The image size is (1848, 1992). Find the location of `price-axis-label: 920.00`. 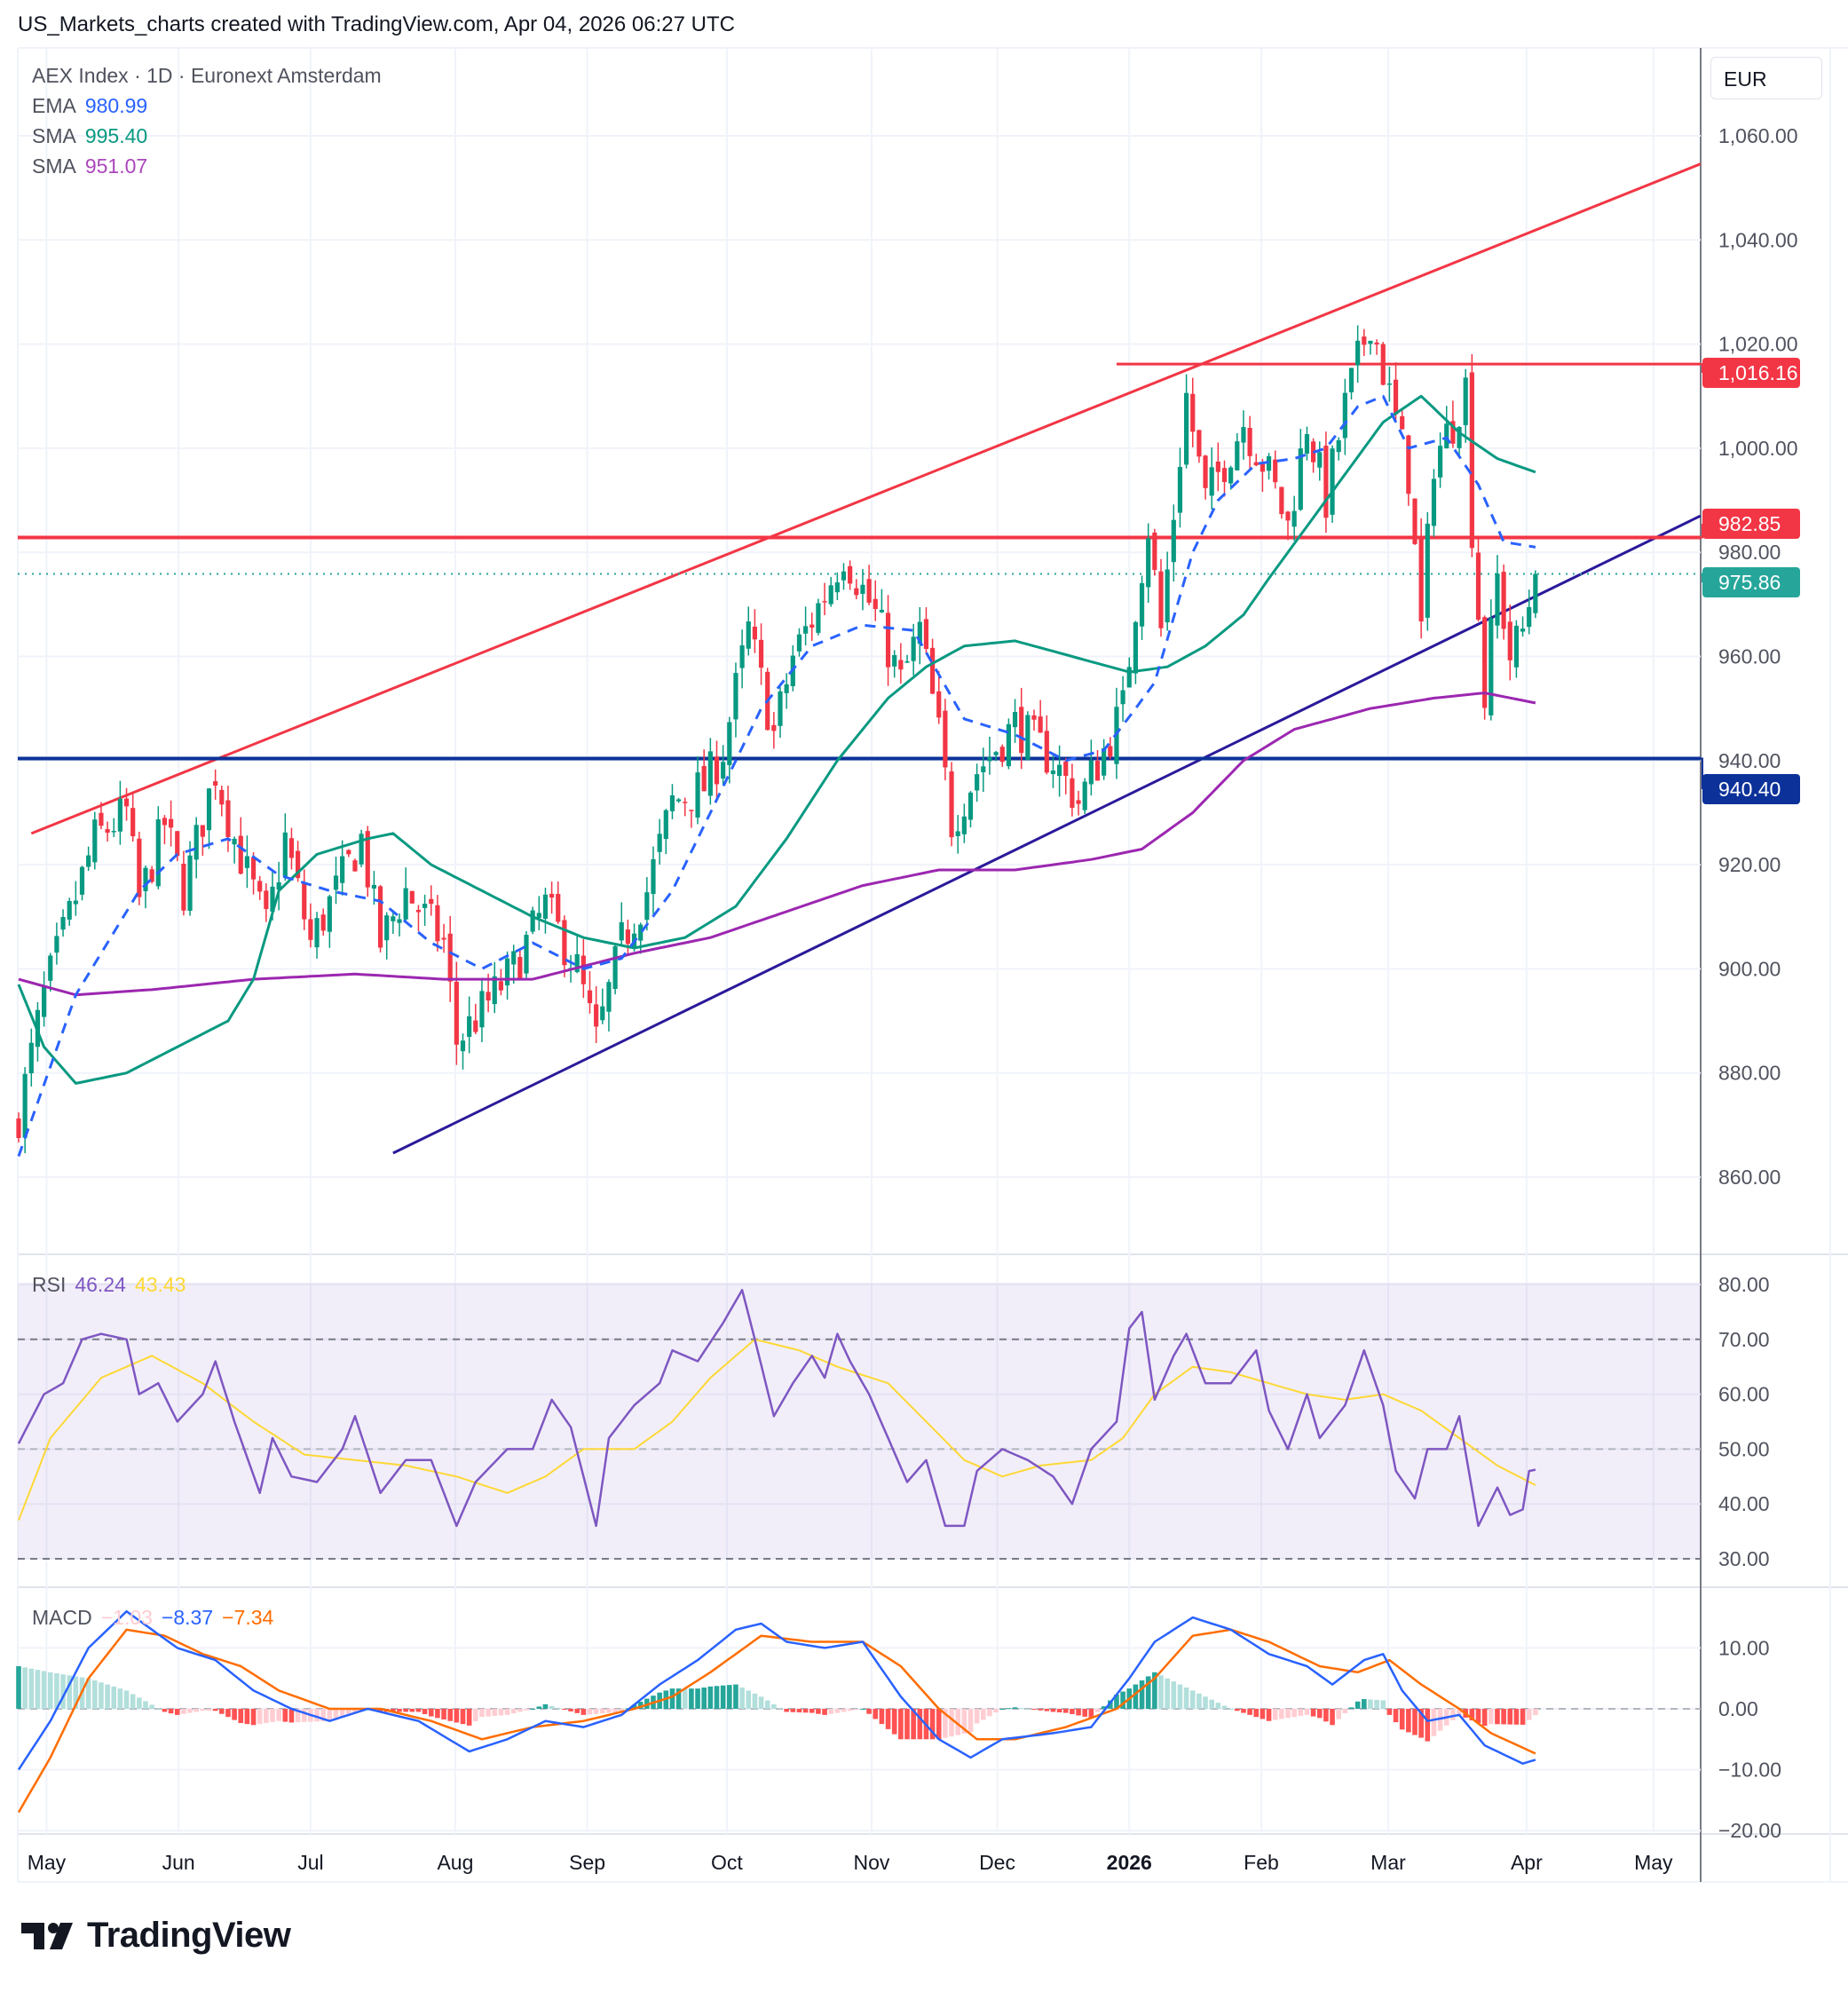

price-axis-label: 920.00 is located at coordinates (1749, 864).